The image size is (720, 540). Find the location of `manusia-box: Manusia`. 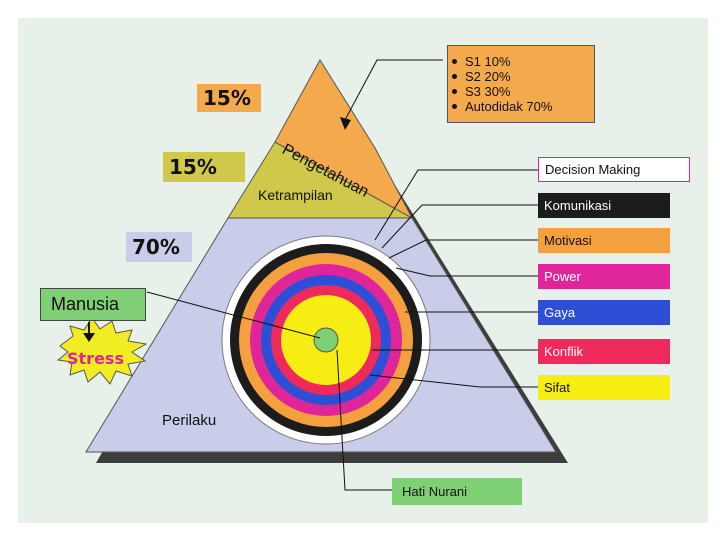

manusia-box: Manusia is located at coordinates (93, 304).